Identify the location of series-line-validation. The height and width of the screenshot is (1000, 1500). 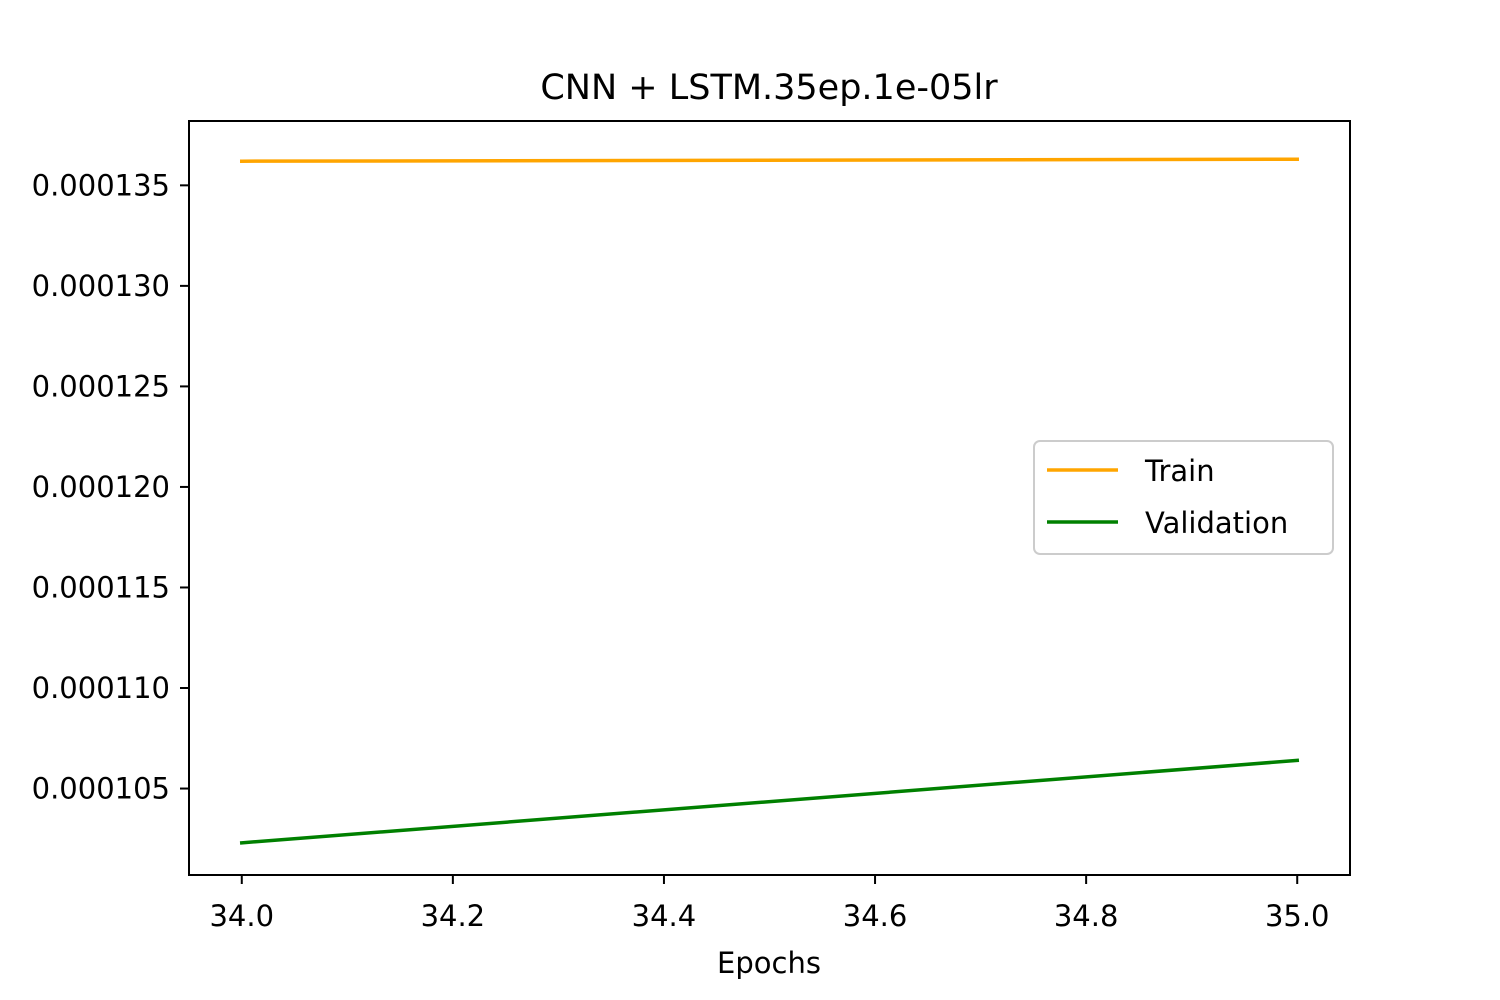
(769, 801).